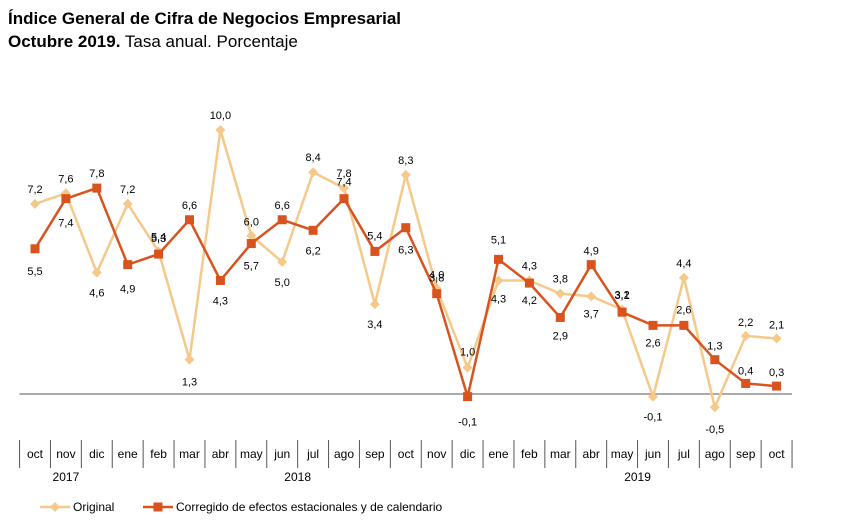  Describe the element at coordinates (436, 454) in the screenshot. I see `x-tick-label: nov` at that location.